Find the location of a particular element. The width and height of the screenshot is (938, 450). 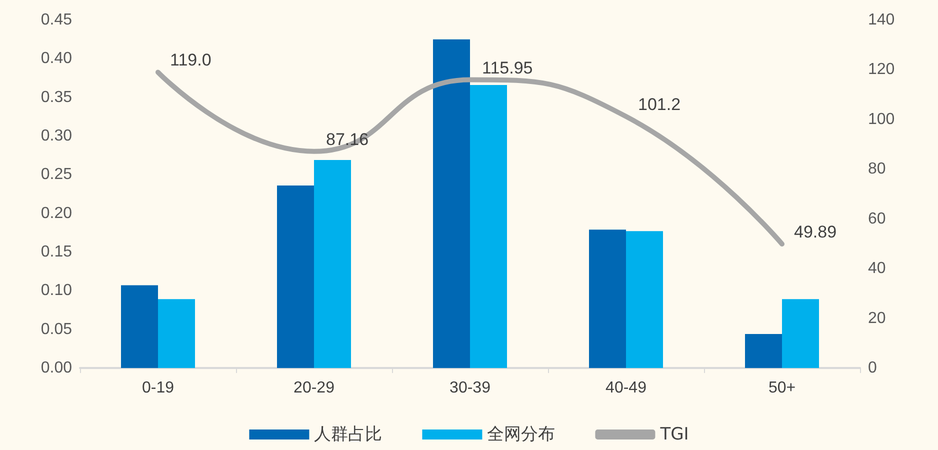

y-tick-label: 0.45 is located at coordinates (56, 20).